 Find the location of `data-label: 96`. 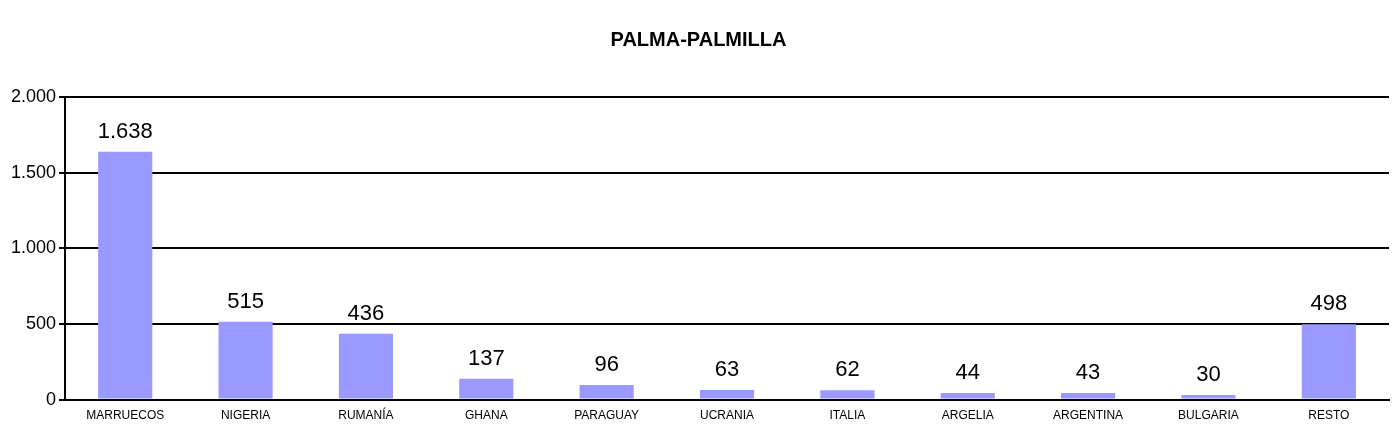

data-label: 96 is located at coordinates (606, 364).